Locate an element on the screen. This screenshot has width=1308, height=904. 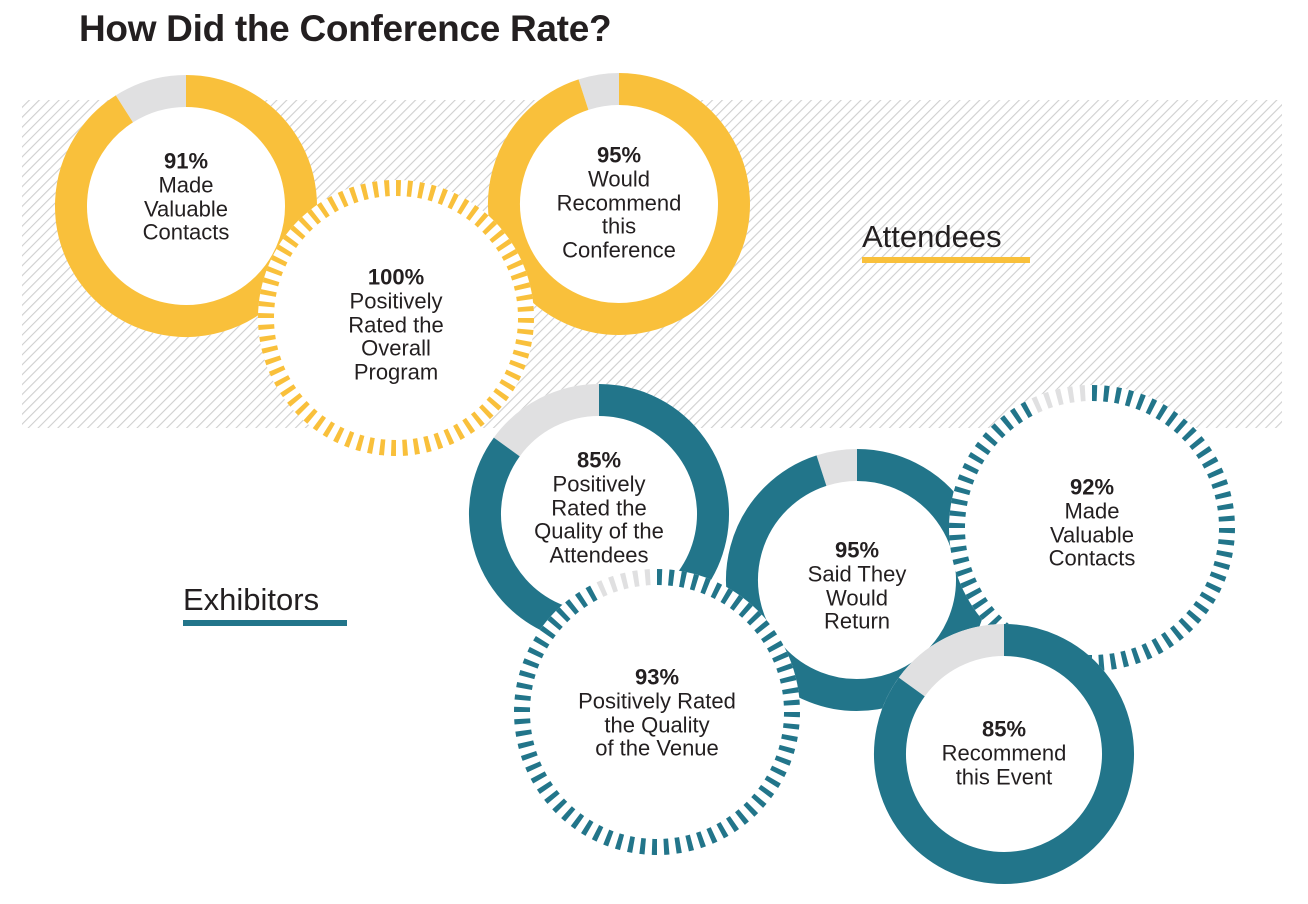
donut-label-exhibitors-85pct-4: 85% Recommend this Event is located at coordinates (1004, 752).